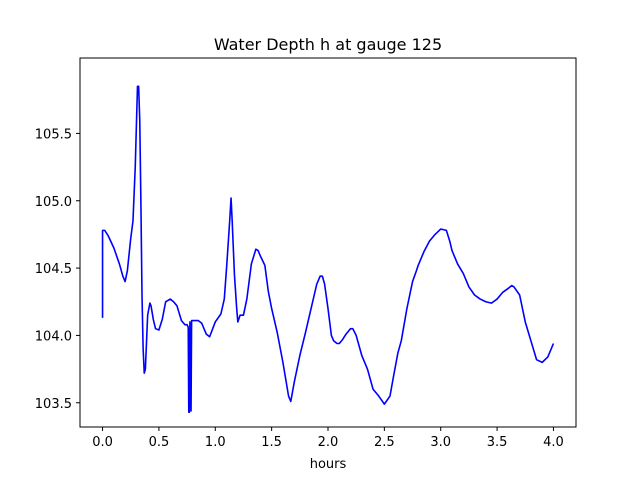 The height and width of the screenshot is (480, 640). Describe the element at coordinates (440, 442) in the screenshot. I see `x-tick-label: 3.0` at that location.